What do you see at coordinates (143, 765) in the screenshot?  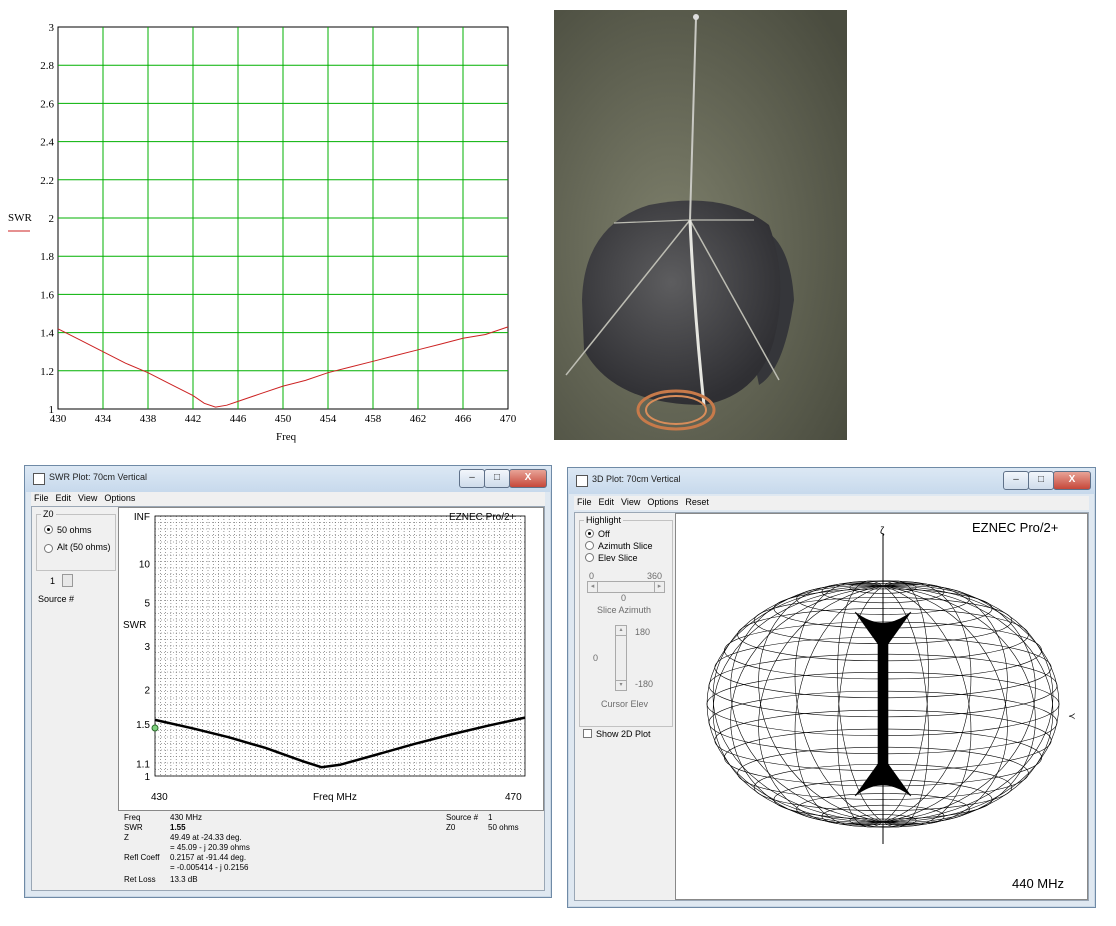 I see `swr-y-tick-label: 1.1` at bounding box center [143, 765].